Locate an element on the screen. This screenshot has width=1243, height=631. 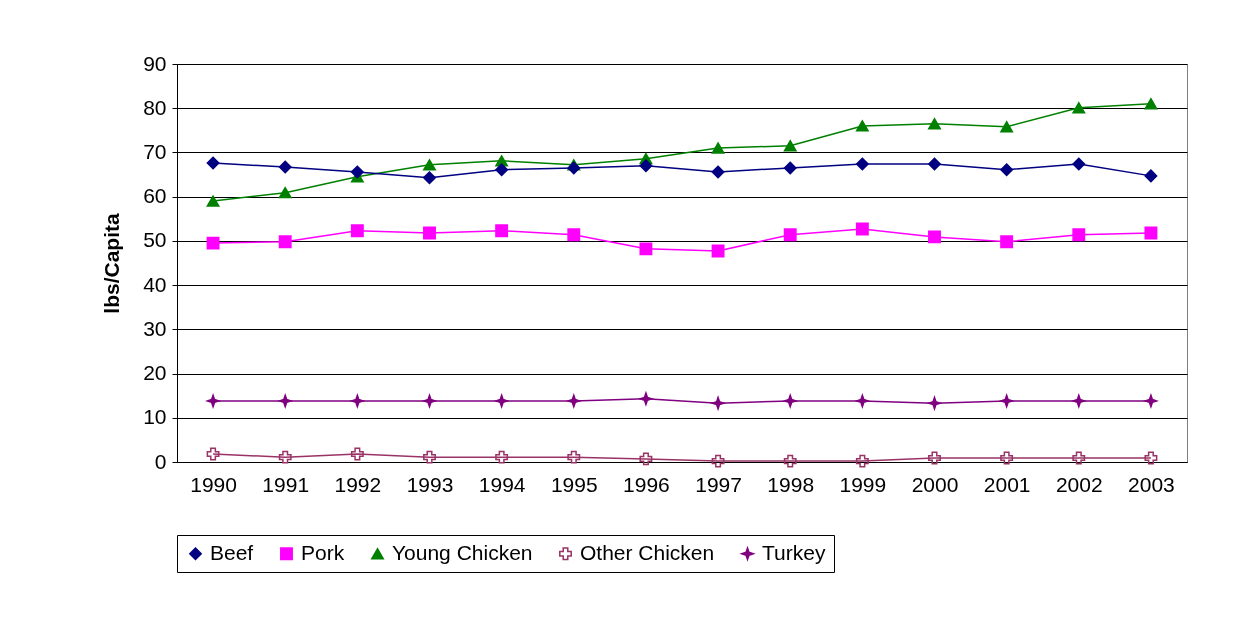
y-tick-label: 30 is located at coordinates (155, 328).